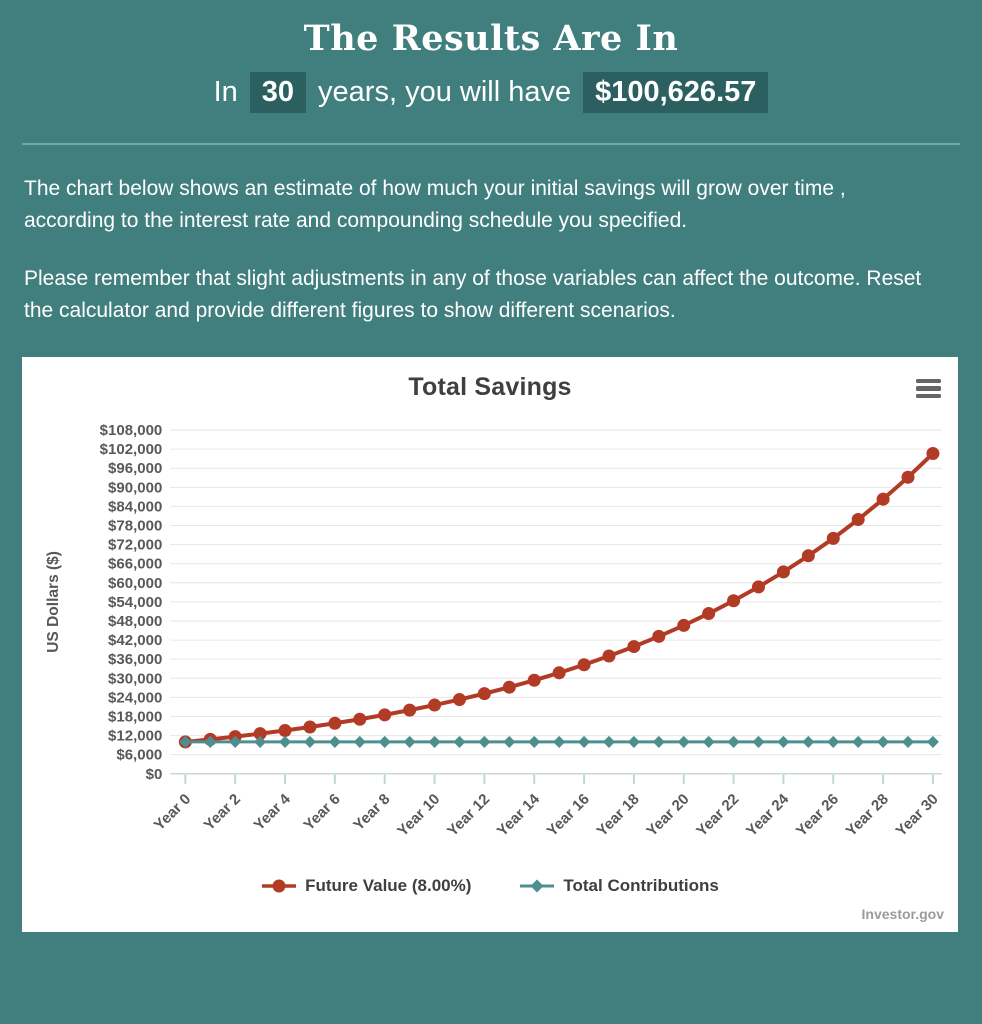 The image size is (982, 1024). What do you see at coordinates (135, 506) in the screenshot?
I see `svg-text: $84,000` at bounding box center [135, 506].